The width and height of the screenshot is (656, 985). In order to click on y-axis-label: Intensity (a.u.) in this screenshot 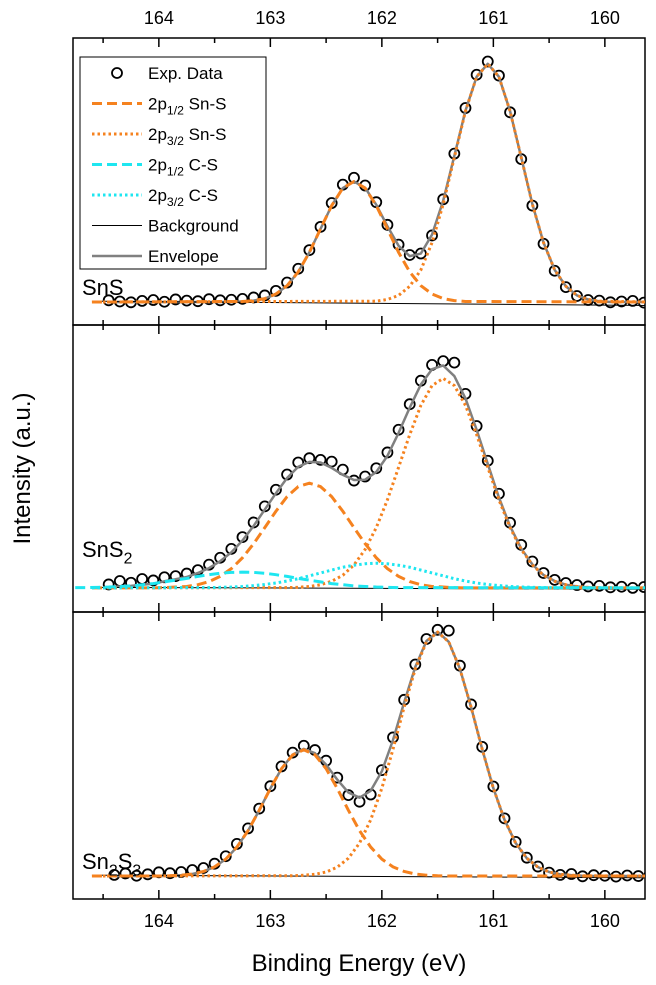, I will do `click(22, 468)`.